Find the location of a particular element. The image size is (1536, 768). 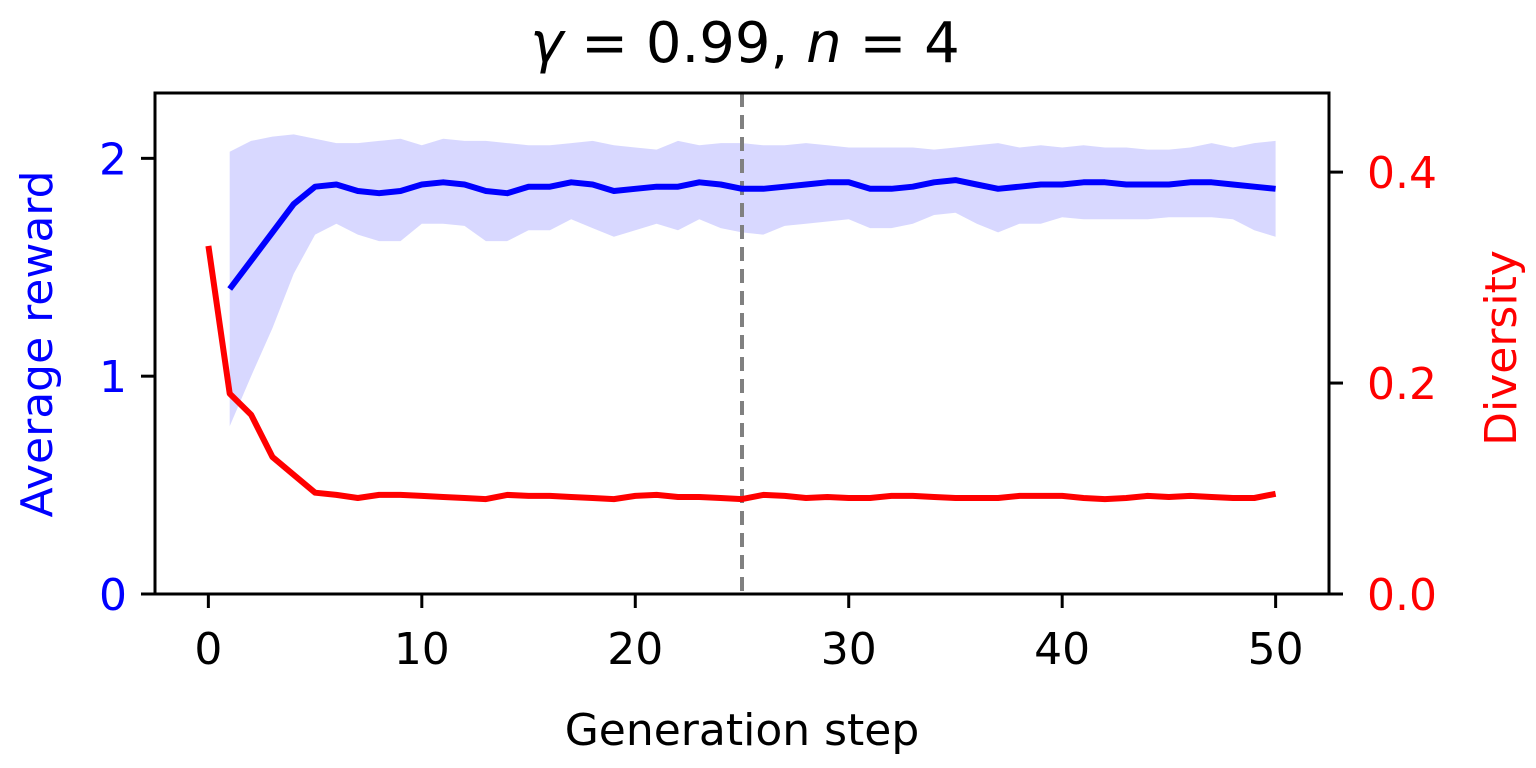

y-right-tick-label: 0.4 is located at coordinates (1402, 173).